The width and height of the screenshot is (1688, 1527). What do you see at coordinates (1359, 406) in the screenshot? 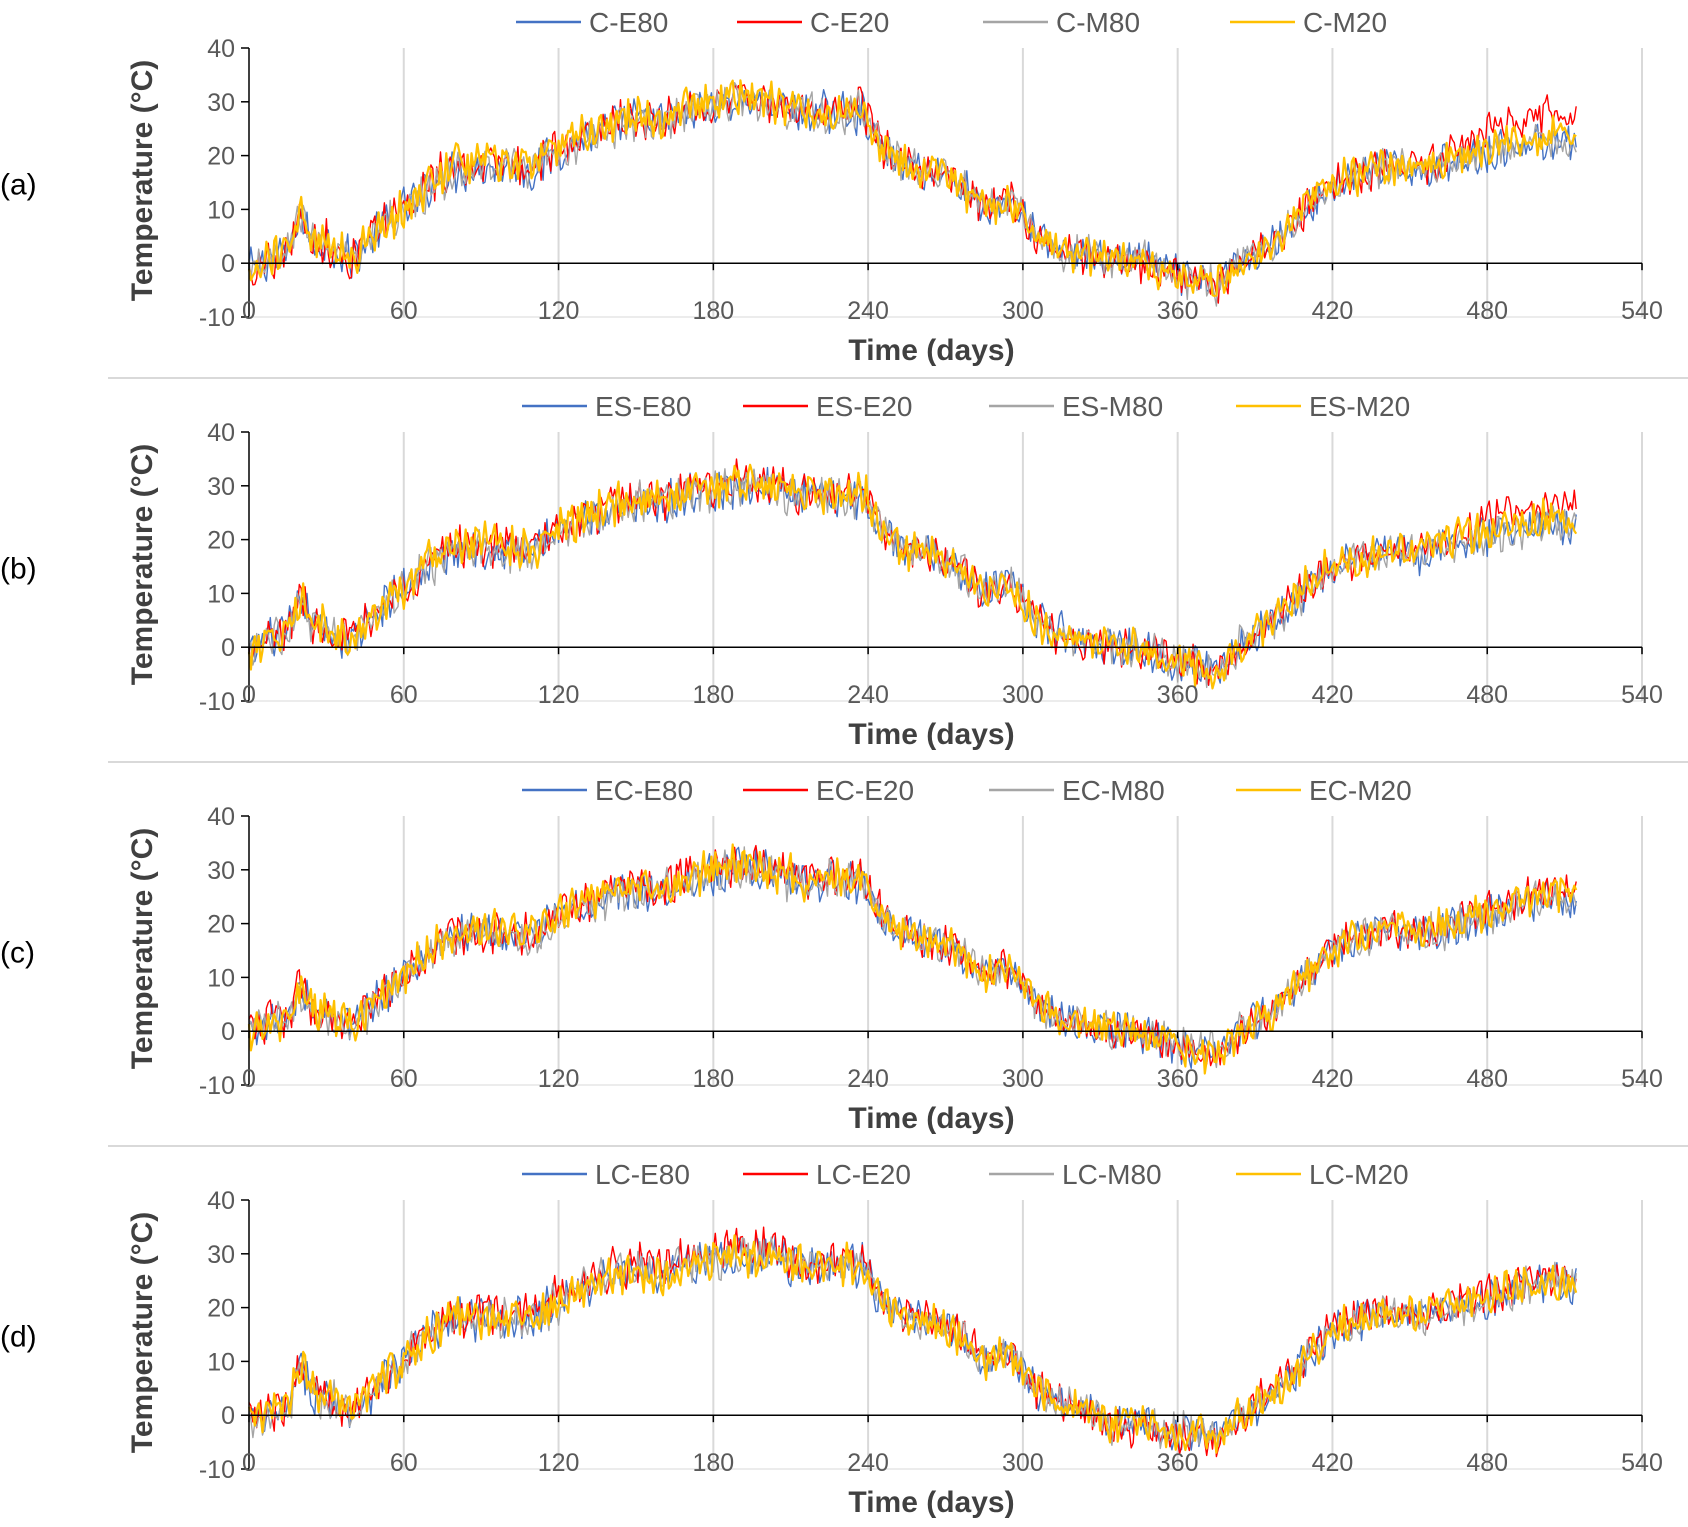
I see `legend-entry: ES-M20` at bounding box center [1359, 406].